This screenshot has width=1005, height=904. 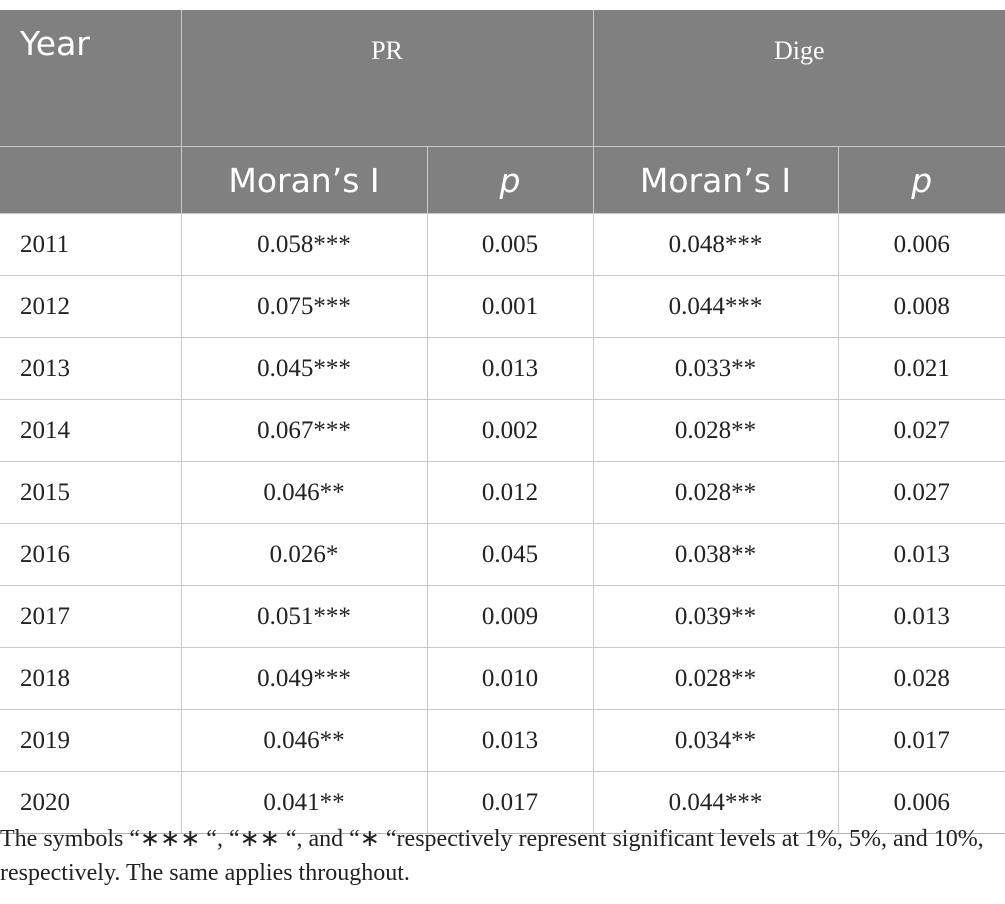 I want to click on cell-dige-p: 0.017, so click(x=921, y=740).